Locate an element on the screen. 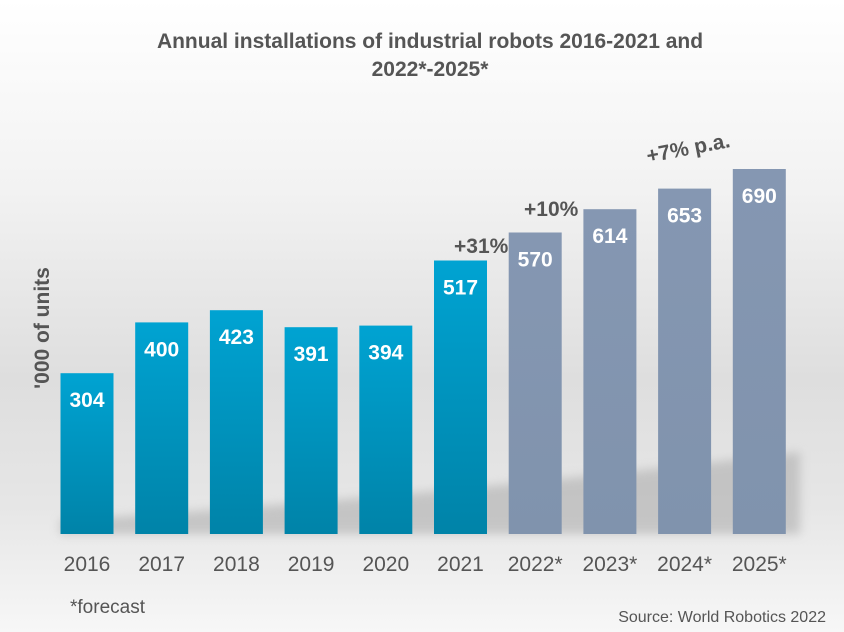 This screenshot has width=844, height=632. bar-value-label: 423 is located at coordinates (236, 337).